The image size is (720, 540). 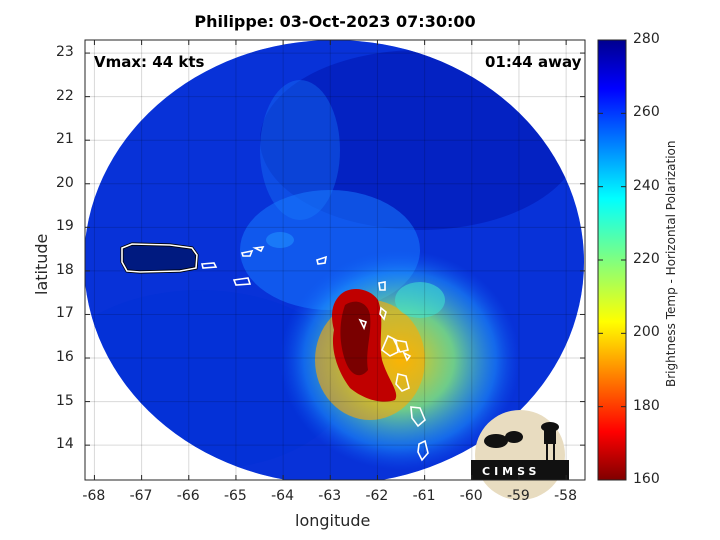 What do you see at coordinates (65, 226) in the screenshot?
I see `y-tick-label: 19` at bounding box center [65, 226].